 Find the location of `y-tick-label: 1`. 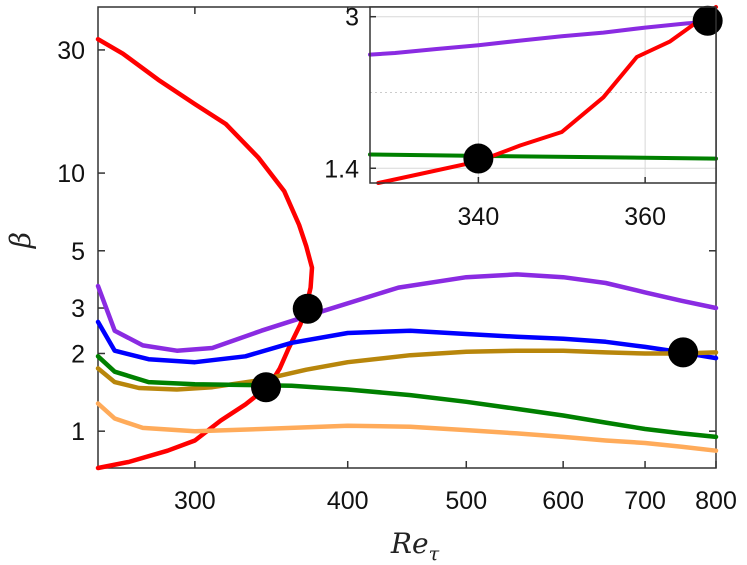

y-tick-label: 1 is located at coordinates (78, 432).